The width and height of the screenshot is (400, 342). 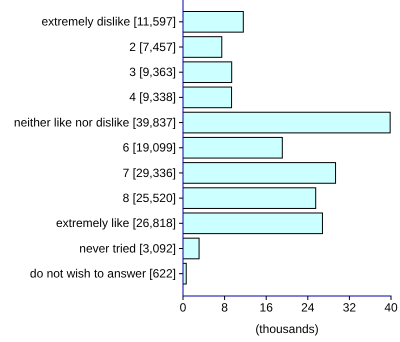 What do you see at coordinates (183, 307) in the screenshot?
I see `x-tick-label: 0` at bounding box center [183, 307].